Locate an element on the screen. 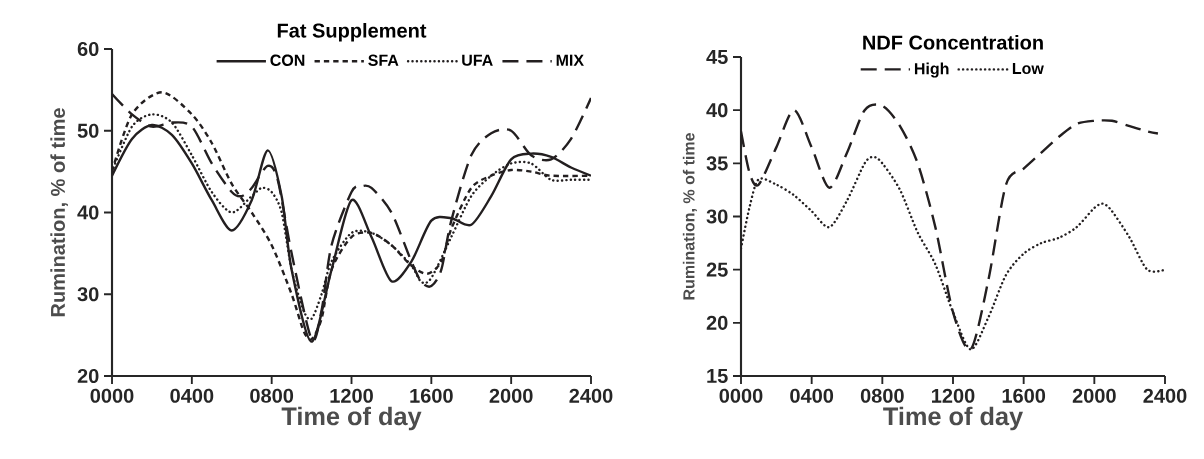 The width and height of the screenshot is (1204, 459). legend-label: SFA is located at coordinates (383, 60).